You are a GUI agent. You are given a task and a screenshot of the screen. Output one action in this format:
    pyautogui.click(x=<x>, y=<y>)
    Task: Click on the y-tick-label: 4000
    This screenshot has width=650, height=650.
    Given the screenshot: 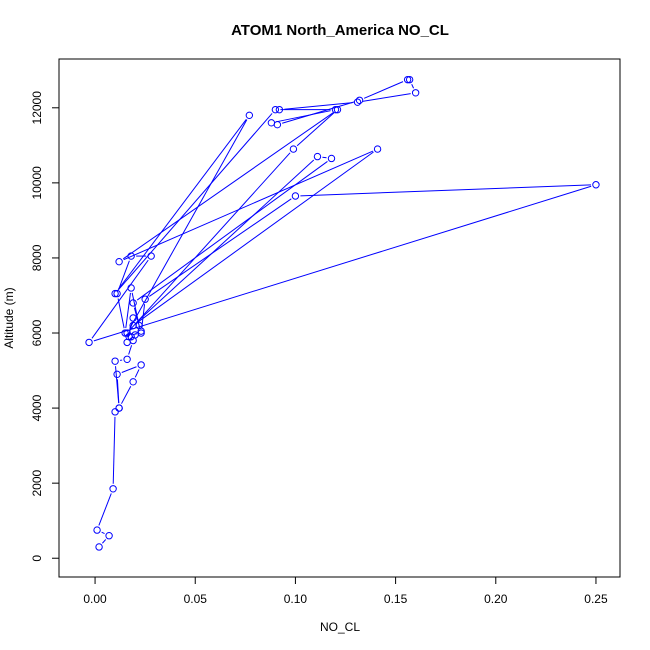 What is the action you would take?
    pyautogui.click(x=37, y=407)
    